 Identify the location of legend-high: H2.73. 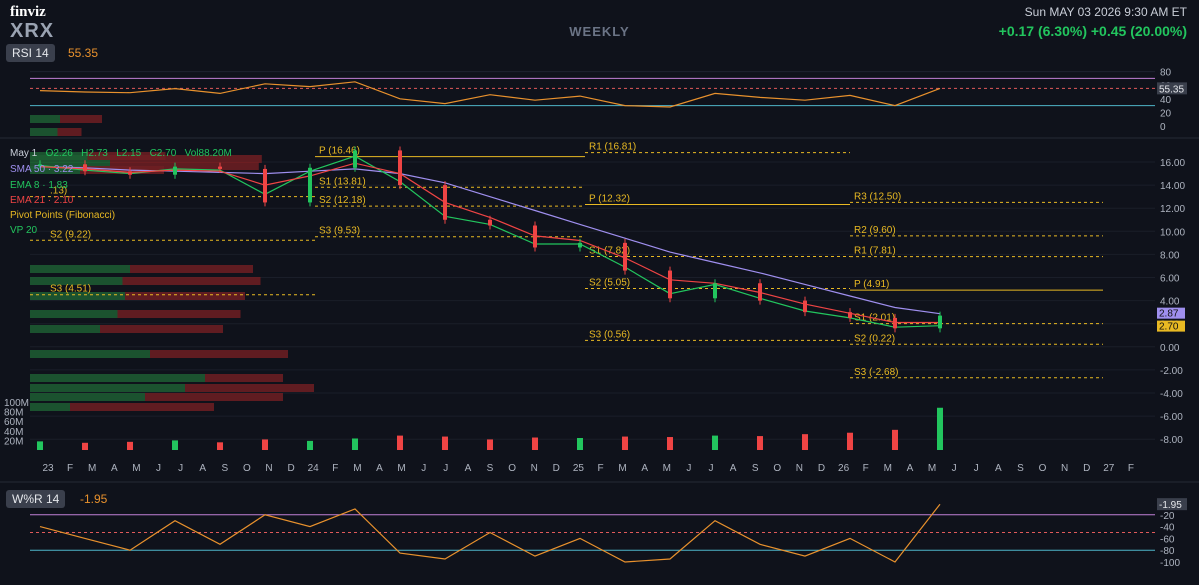
(94, 153).